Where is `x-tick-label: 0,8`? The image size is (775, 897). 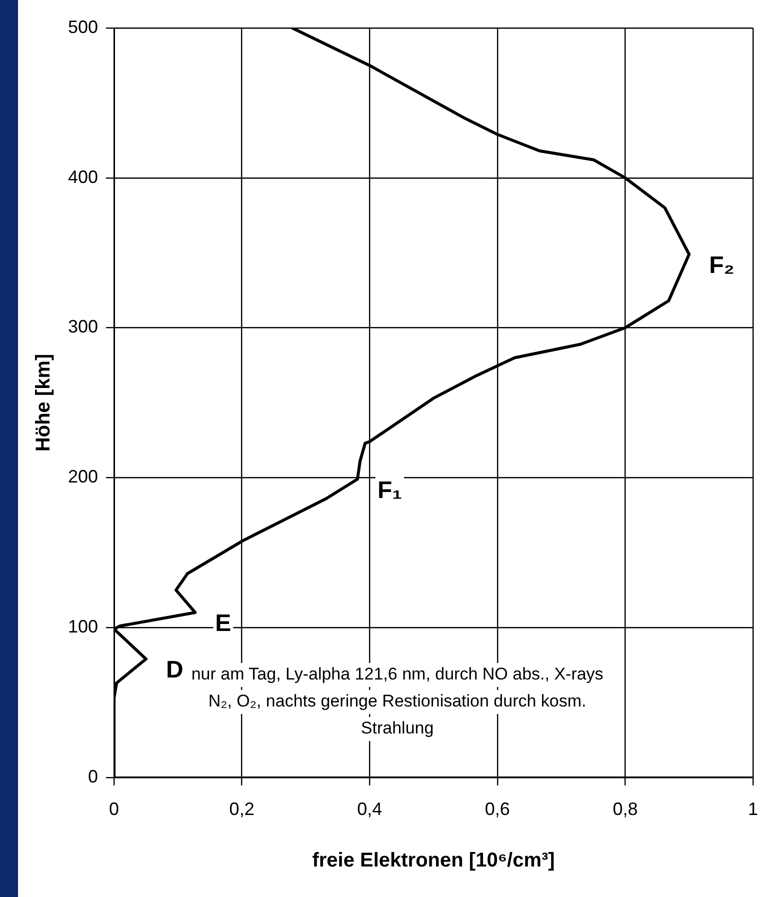
x-tick-label: 0,8 is located at coordinates (625, 809).